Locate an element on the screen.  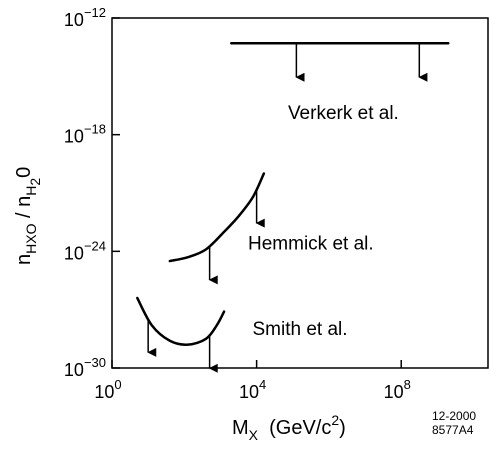
y-tick-label: 10−30 is located at coordinates (85, 367).